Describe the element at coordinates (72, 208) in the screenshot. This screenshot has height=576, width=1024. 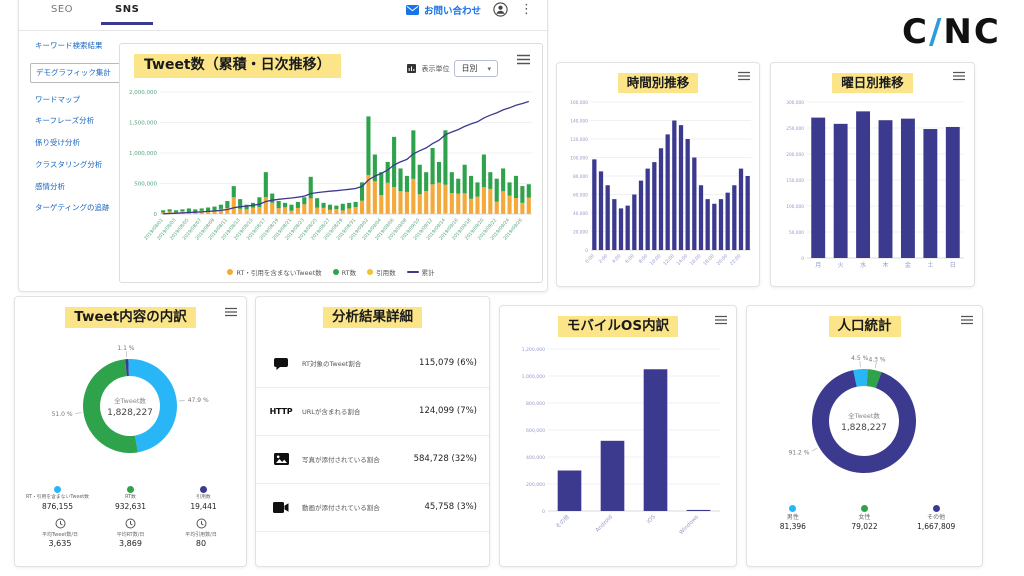
I see `sidebar-item-targeting: ターゲティングの追跡` at that location.